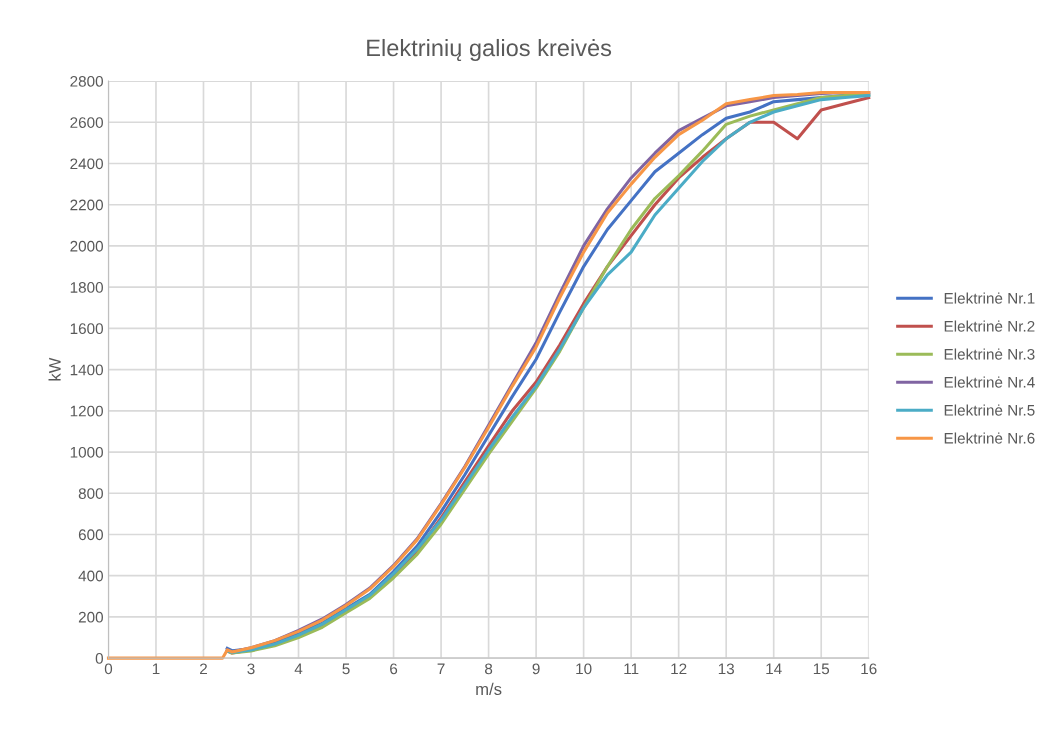 The height and width of the screenshot is (737, 1053). What do you see at coordinates (536, 669) in the screenshot?
I see `x-tick-label: 9` at bounding box center [536, 669].